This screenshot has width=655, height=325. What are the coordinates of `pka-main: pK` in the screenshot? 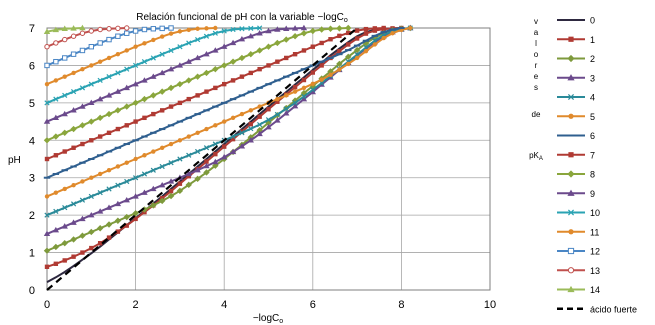 It's located at (534, 155).